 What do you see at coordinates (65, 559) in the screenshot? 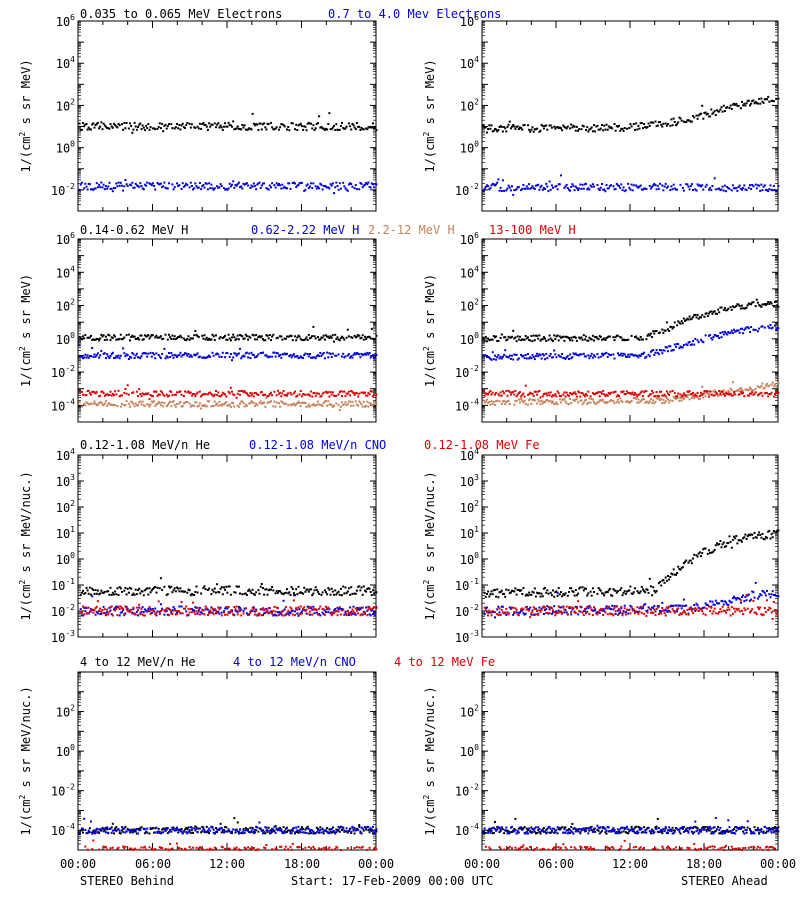
I see `y-tick-label-3: 100` at bounding box center [65, 559].